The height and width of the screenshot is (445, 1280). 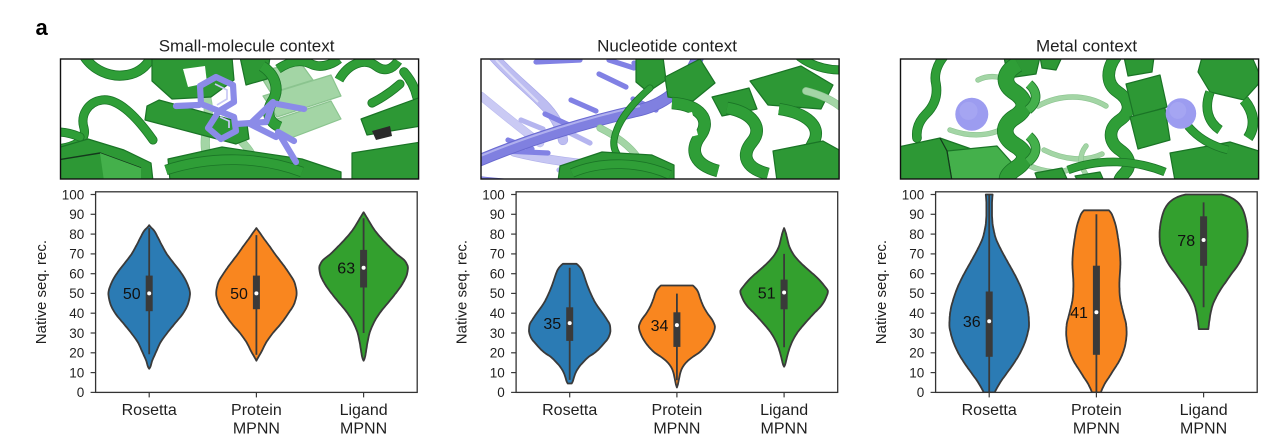 I want to click on svg-text: a, so click(x=42, y=27).